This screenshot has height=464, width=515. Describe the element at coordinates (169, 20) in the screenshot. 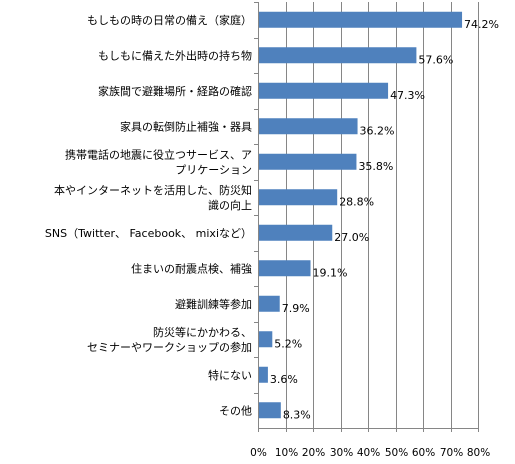

I see `category-label: もしもの時の日常の備え（家庭）` at that location.